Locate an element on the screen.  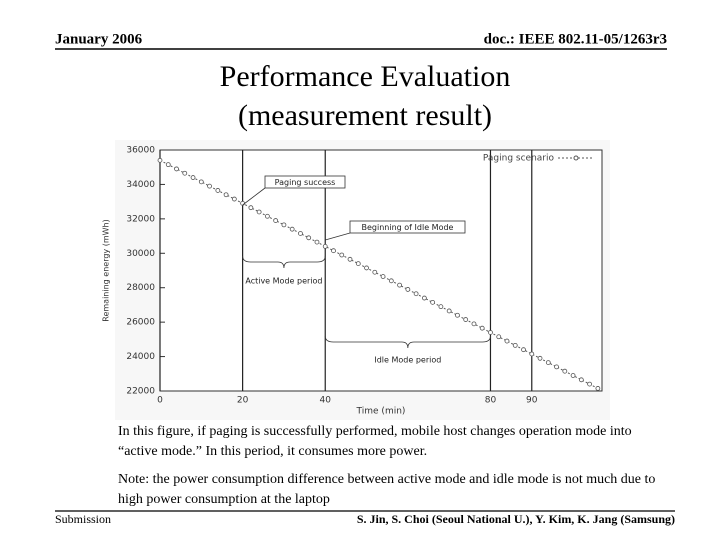
y-tick-label: 34000 is located at coordinates (140, 185).